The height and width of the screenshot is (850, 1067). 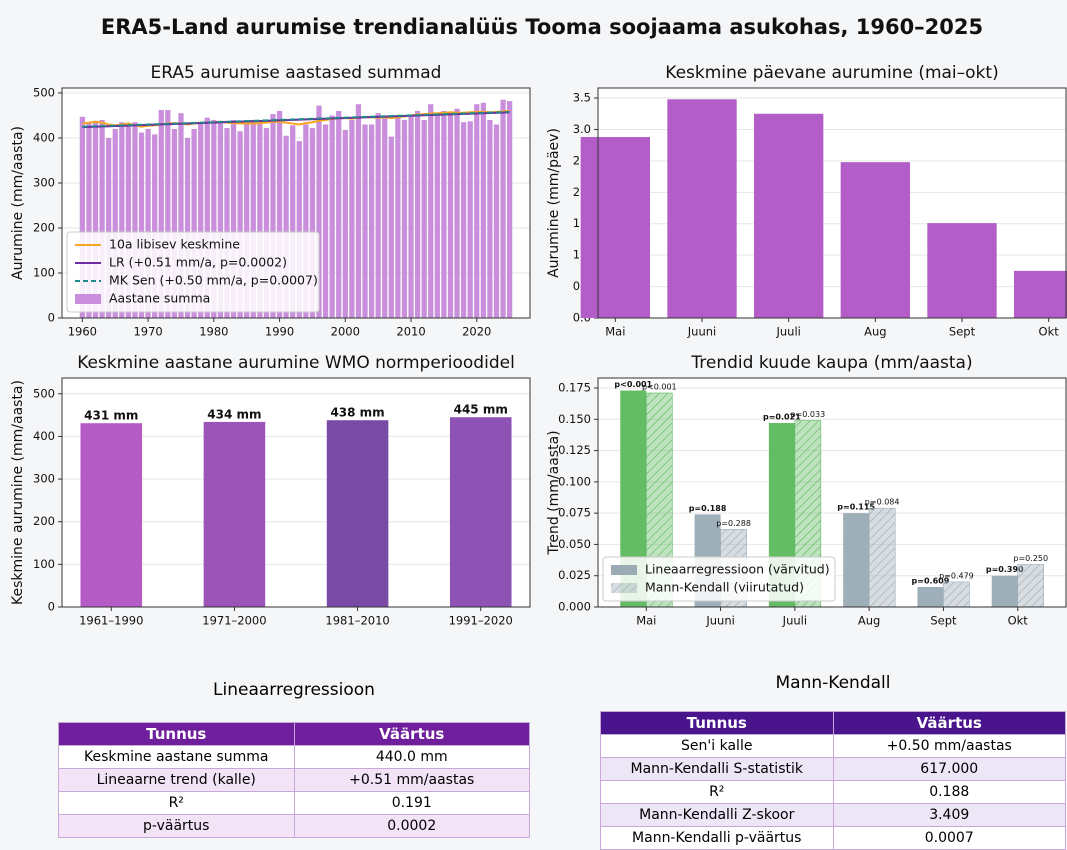 I want to click on x-tick-label: 1971–2000, so click(x=234, y=621).